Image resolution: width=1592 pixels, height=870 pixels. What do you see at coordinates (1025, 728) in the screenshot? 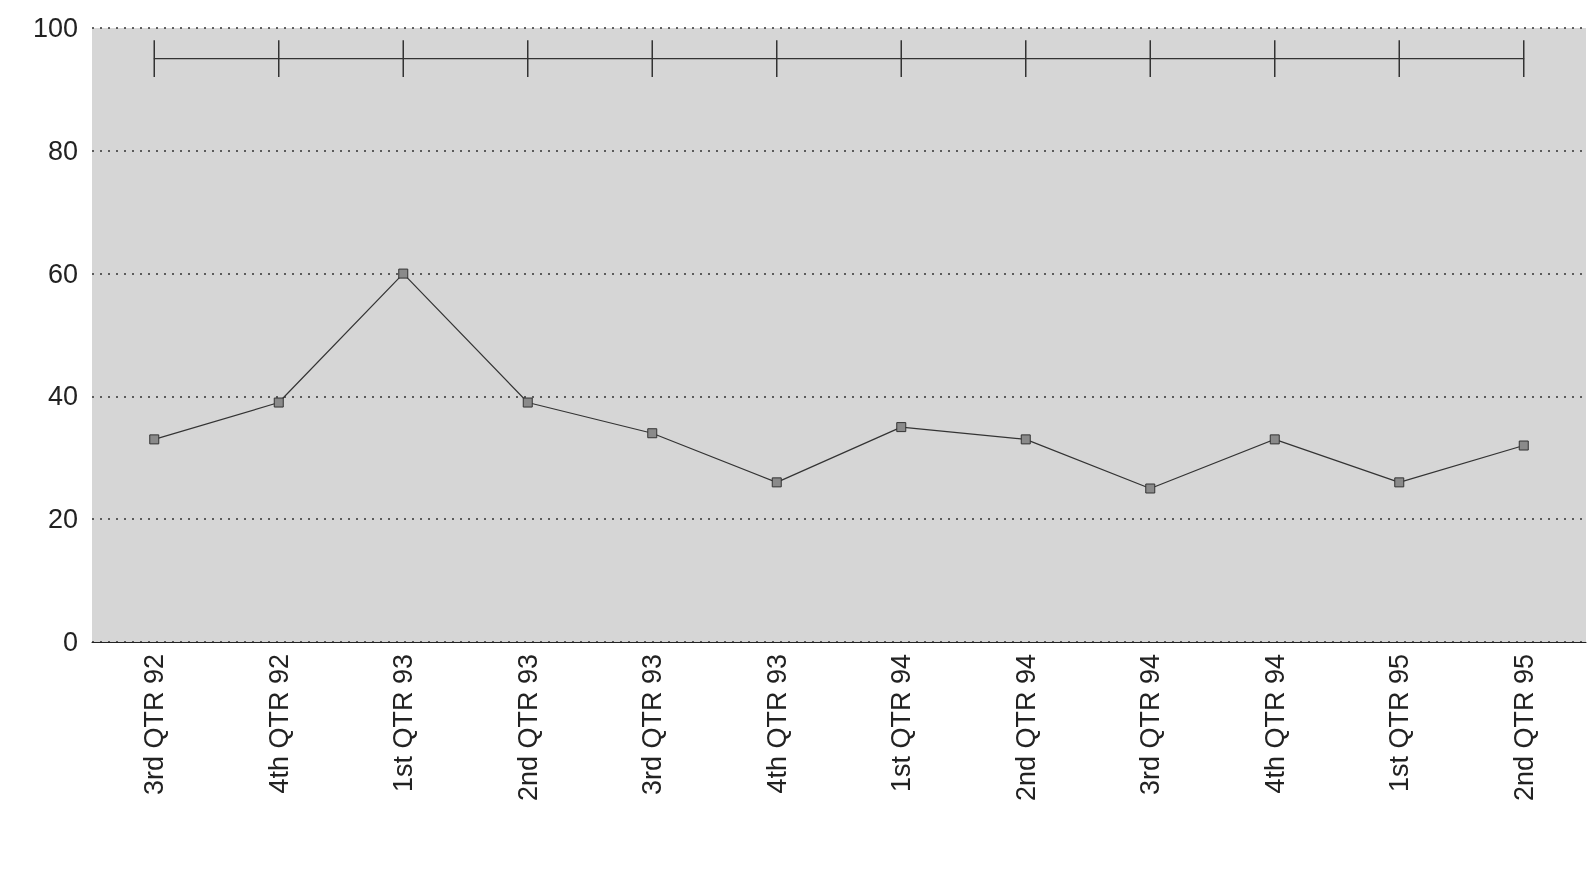
I see `x-tick-label: 2nd QTR 94` at bounding box center [1025, 728].